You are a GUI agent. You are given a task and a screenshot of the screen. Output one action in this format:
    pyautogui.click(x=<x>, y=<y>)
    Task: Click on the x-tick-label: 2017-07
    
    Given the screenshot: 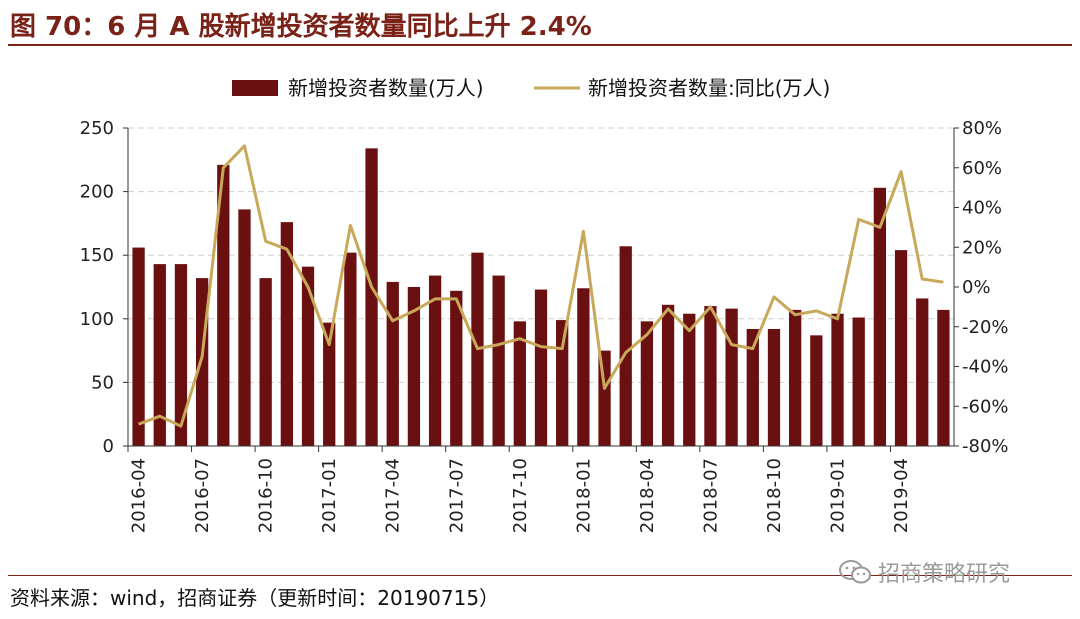 What is the action you would take?
    pyautogui.click(x=456, y=495)
    